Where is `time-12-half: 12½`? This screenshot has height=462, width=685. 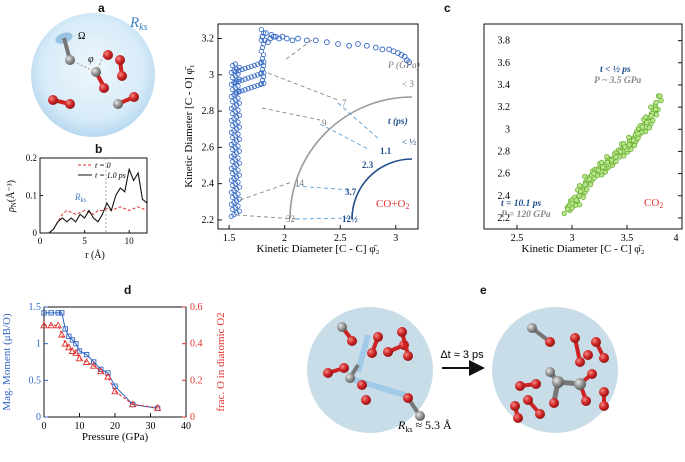
time-12-half: 12½ is located at coordinates (350, 219).